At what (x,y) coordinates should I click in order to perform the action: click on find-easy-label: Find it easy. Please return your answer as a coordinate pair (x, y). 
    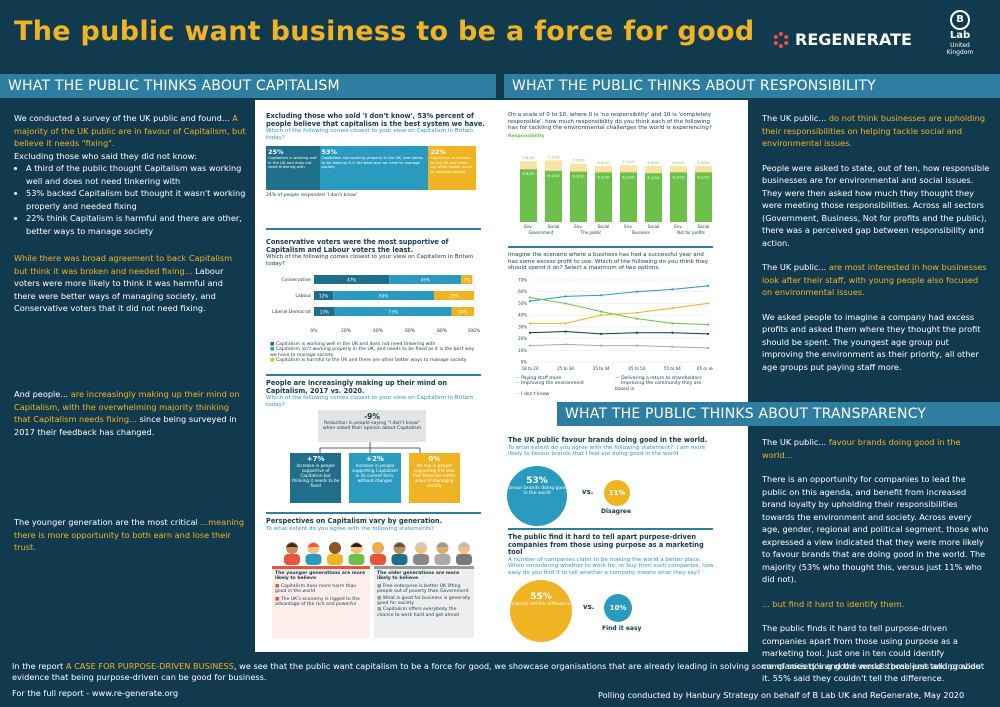
    Looking at the image, I should click on (622, 628).